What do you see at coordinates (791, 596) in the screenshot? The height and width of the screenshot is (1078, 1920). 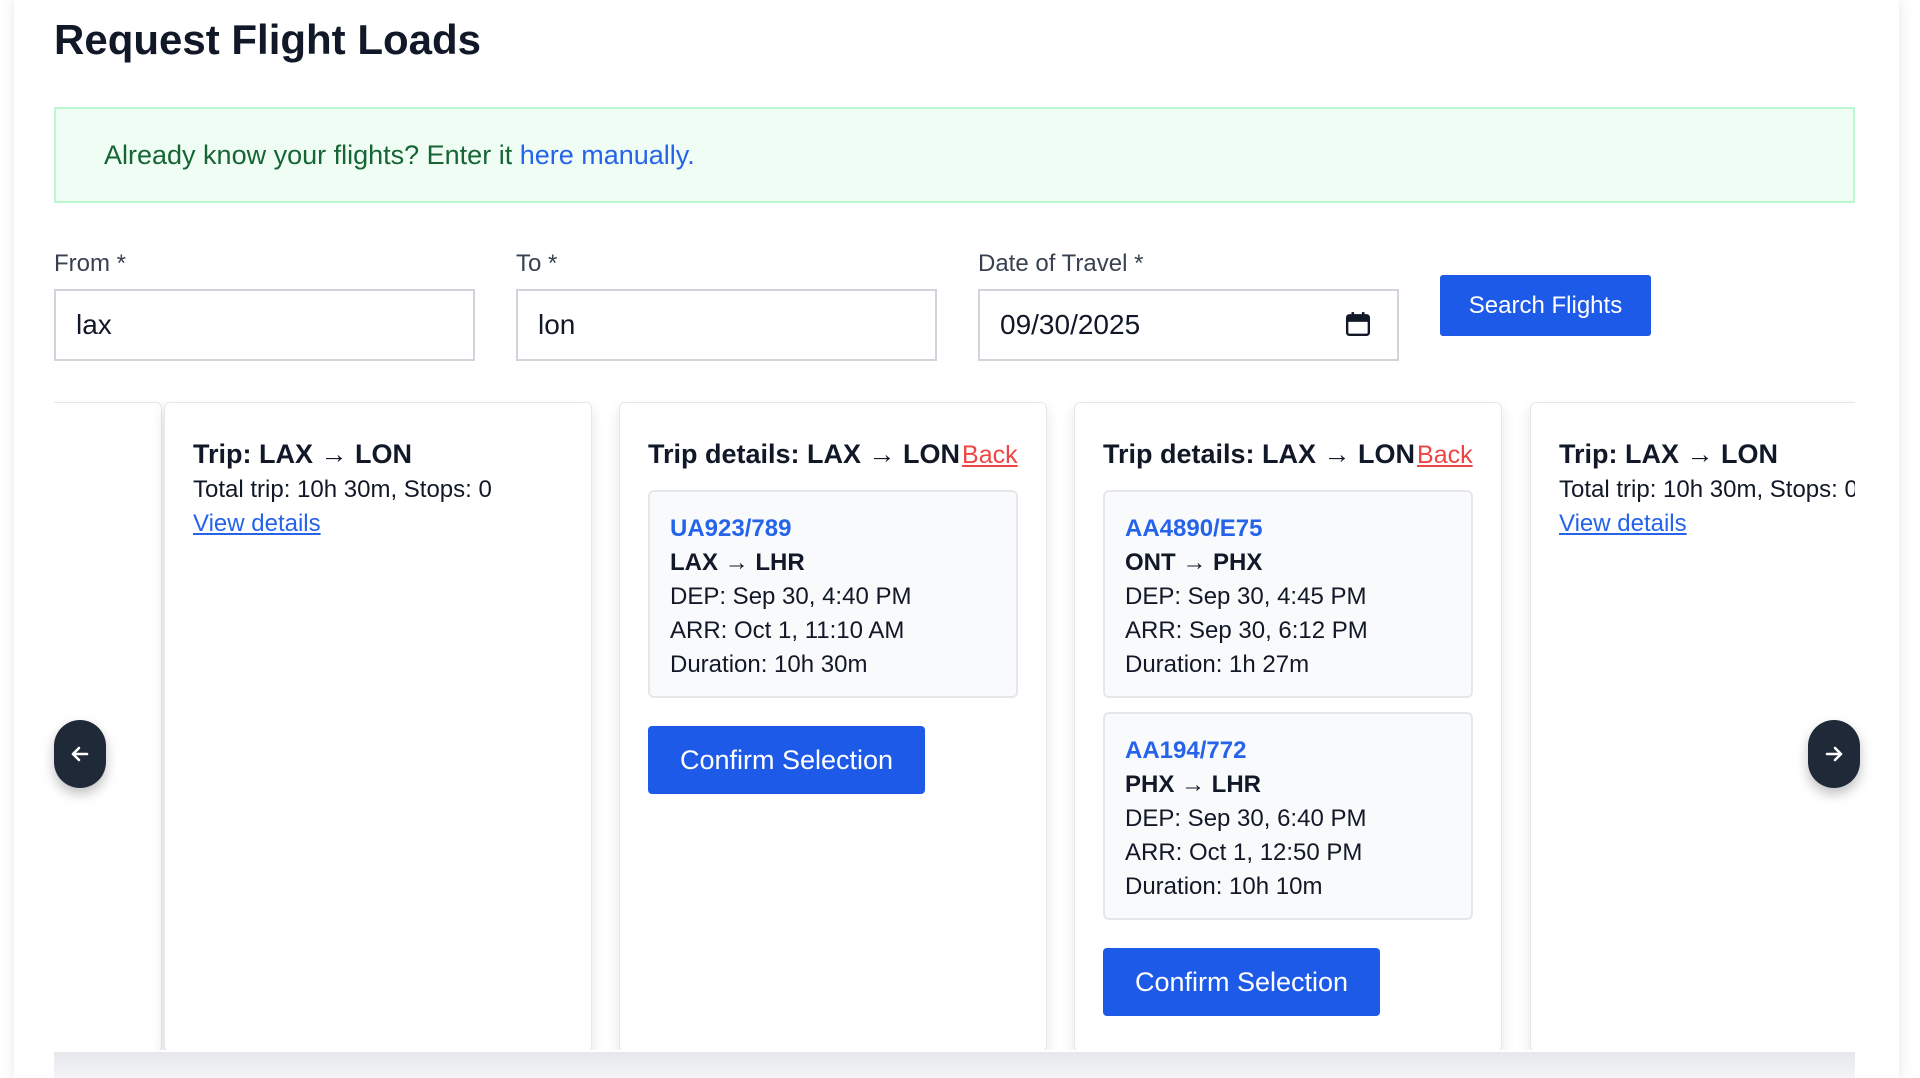 I see `departure-time: DEP: Sep 30, 4:40 PM` at bounding box center [791, 596].